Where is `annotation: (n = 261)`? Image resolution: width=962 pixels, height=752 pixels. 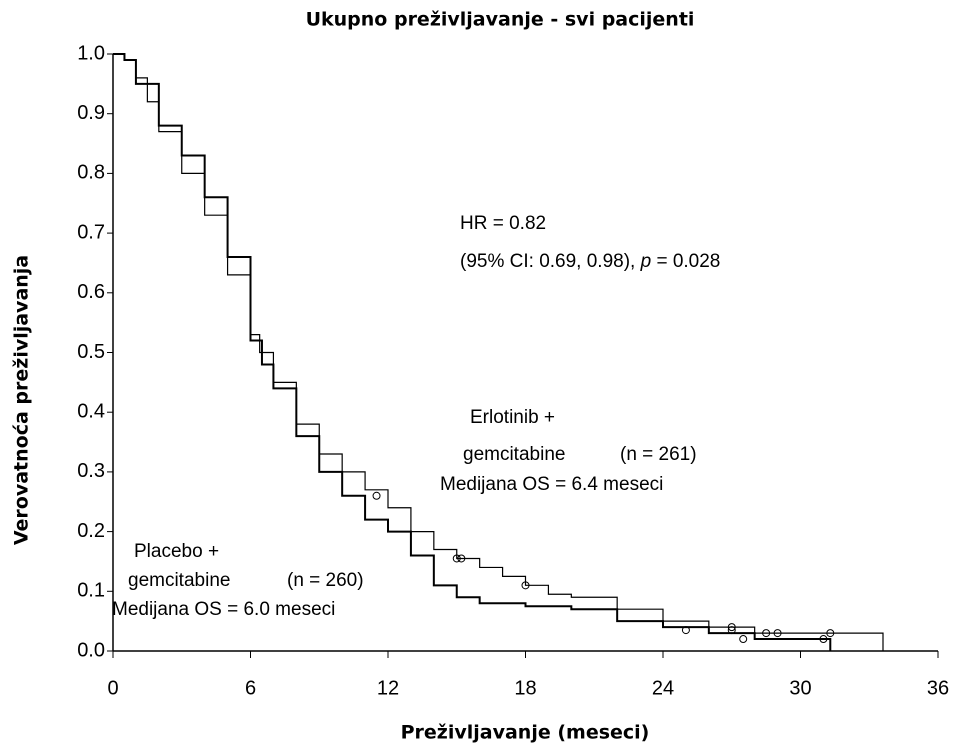 annotation: (n = 261) is located at coordinates (658, 454).